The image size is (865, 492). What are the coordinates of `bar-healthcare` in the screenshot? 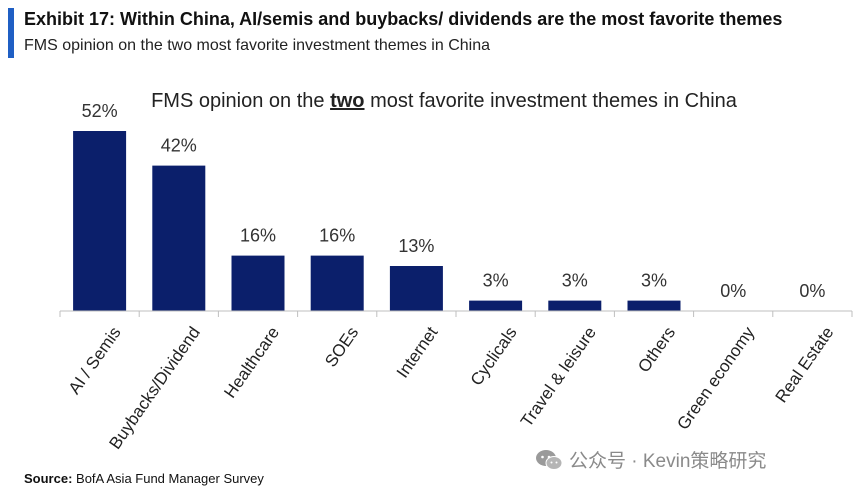 It's located at (258, 283).